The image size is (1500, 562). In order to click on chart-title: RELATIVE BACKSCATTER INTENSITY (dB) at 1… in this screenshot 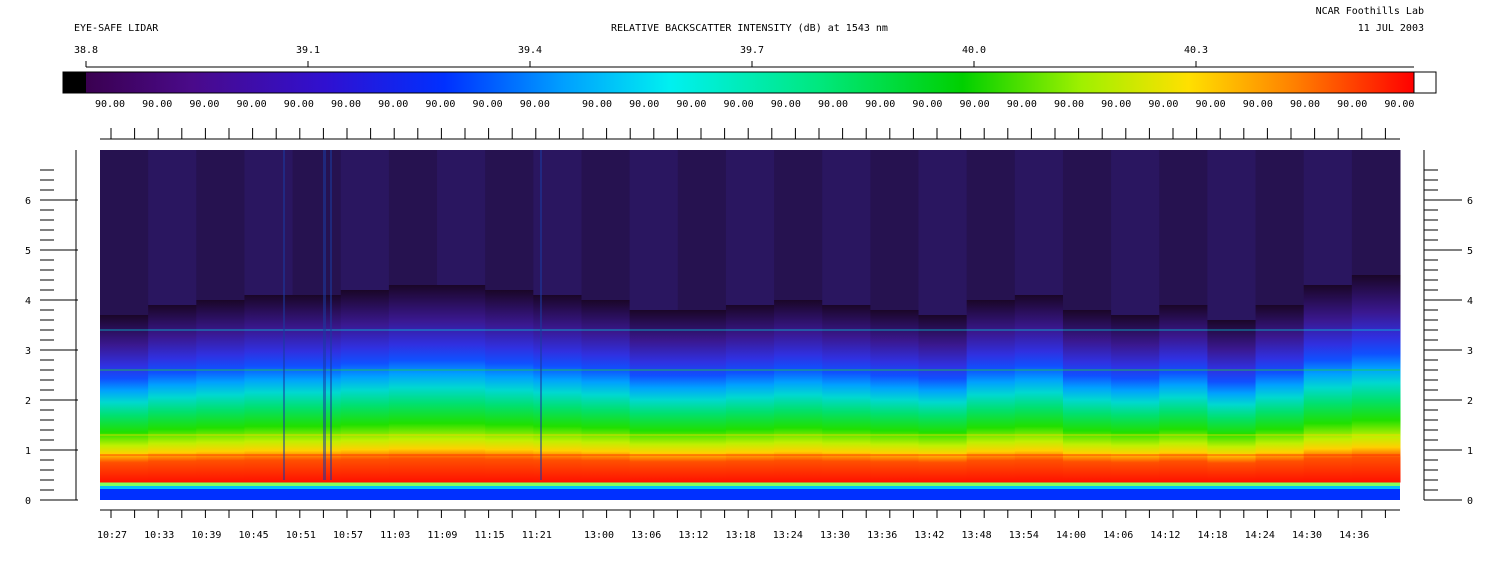, I will do `click(749, 28)`.